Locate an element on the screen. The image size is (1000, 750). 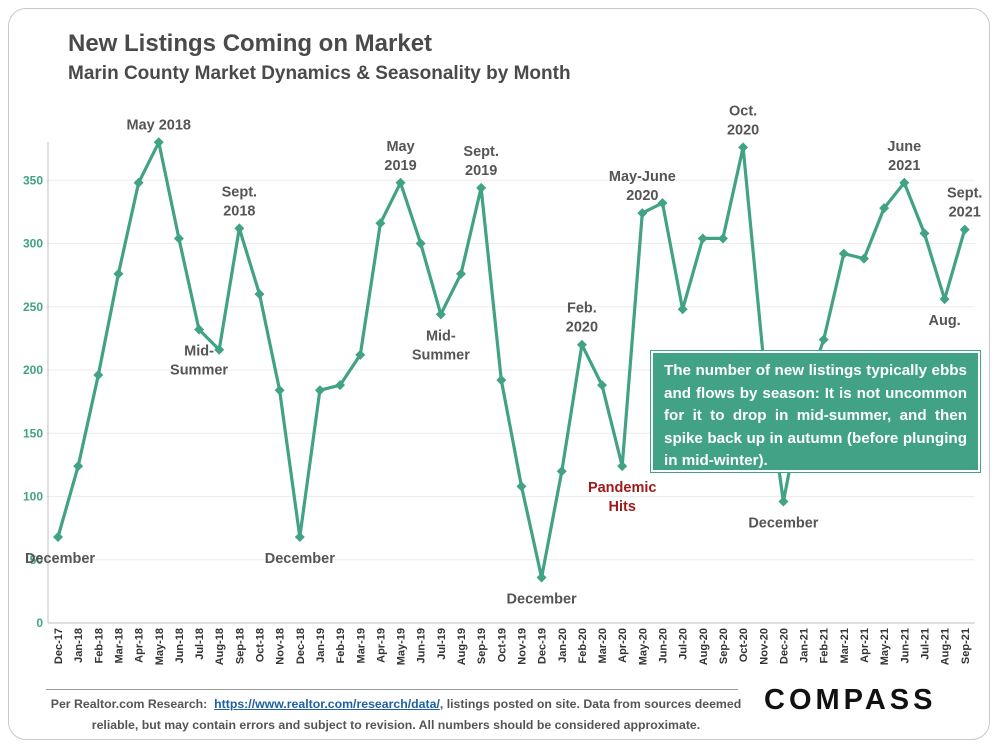
annotation-label: Pandemic is located at coordinates (622, 488).